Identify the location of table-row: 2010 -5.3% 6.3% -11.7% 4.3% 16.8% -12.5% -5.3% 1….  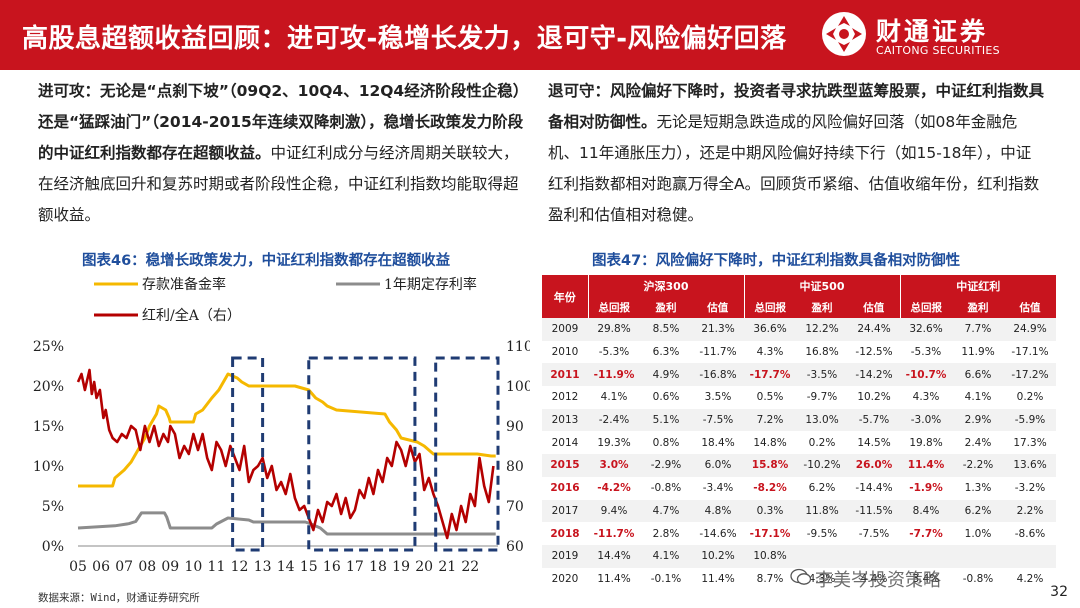
(799, 352).